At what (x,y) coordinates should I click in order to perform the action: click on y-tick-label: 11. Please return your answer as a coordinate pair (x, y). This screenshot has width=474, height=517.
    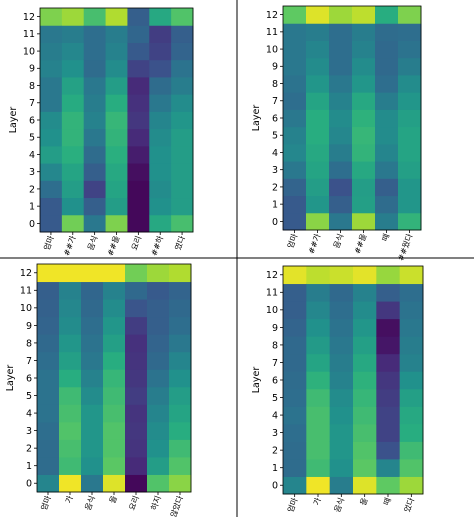
    Looking at the image, I should click on (272, 32).